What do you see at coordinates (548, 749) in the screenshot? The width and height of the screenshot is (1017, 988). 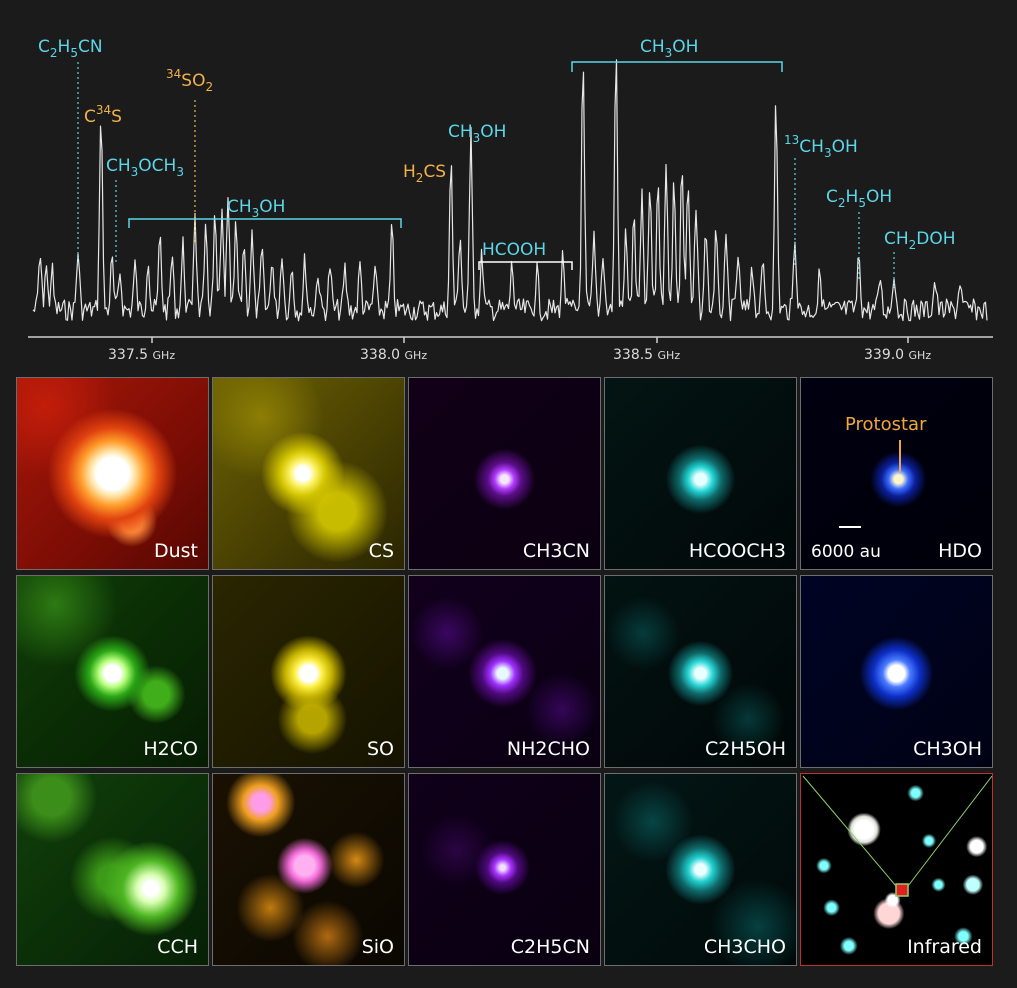 I see `map-label-nh2cho: NH2CHO` at bounding box center [548, 749].